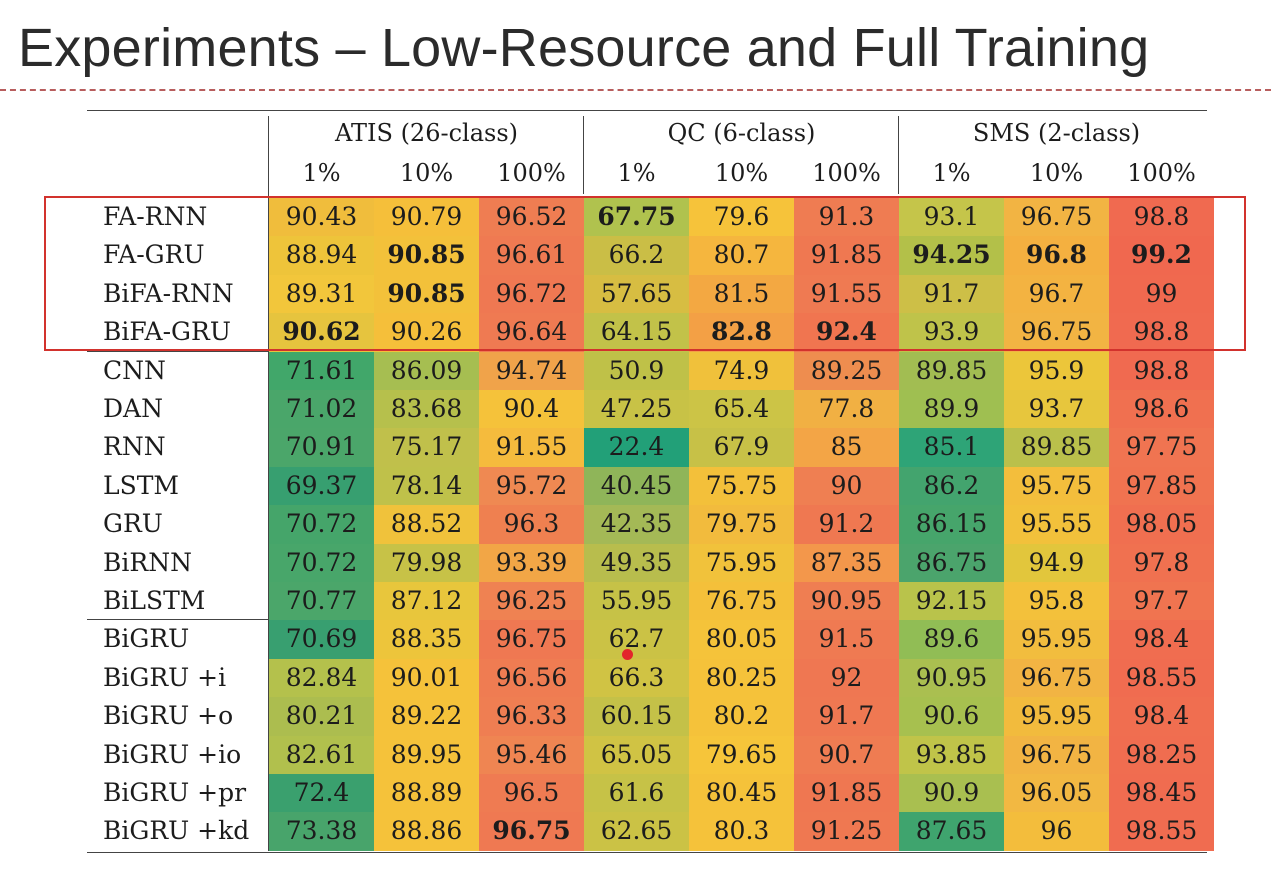 The image size is (1271, 871). Describe the element at coordinates (426, 332) in the screenshot. I see `table-cell: 90.26` at that location.